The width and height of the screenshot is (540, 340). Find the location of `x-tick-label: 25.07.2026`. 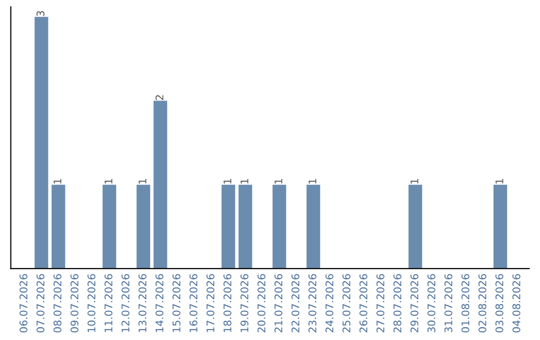

x-tick-label: 25.07.2026 is located at coordinates (346, 303).